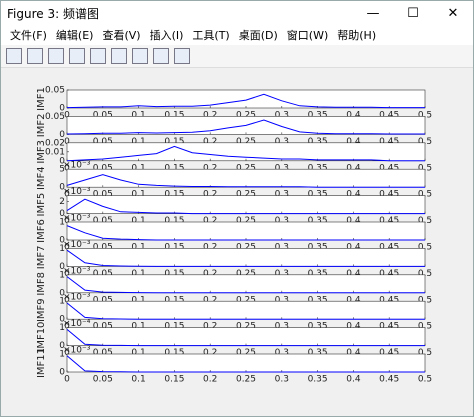  Describe the element at coordinates (166, 35) in the screenshot. I see `menu-item: 插入(I)` at that location.